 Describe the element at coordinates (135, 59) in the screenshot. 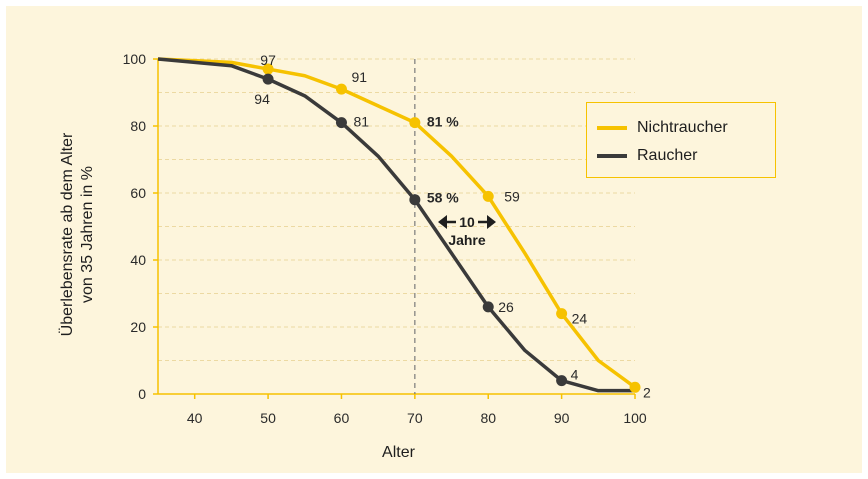

I see `y-tick-label: 100` at that location.